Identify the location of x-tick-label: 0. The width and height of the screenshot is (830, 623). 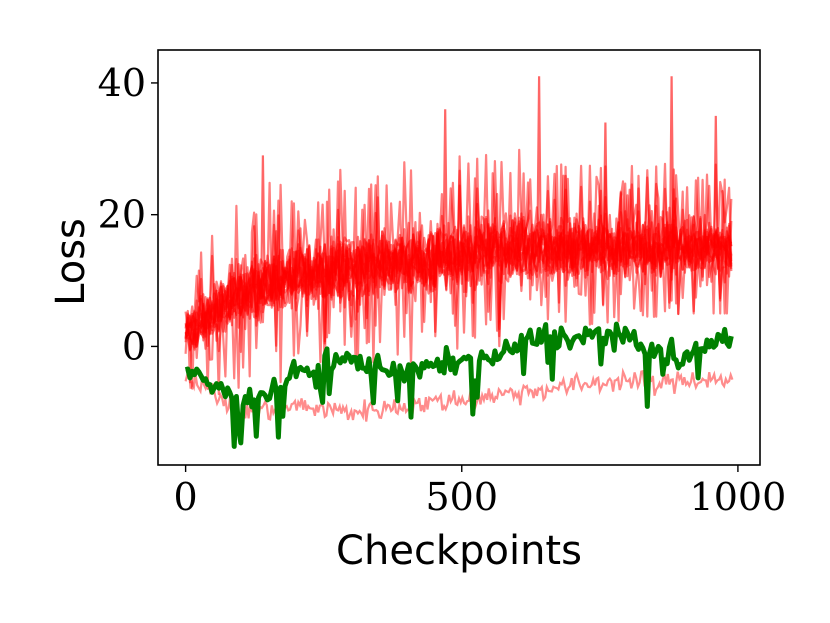
(186, 497).